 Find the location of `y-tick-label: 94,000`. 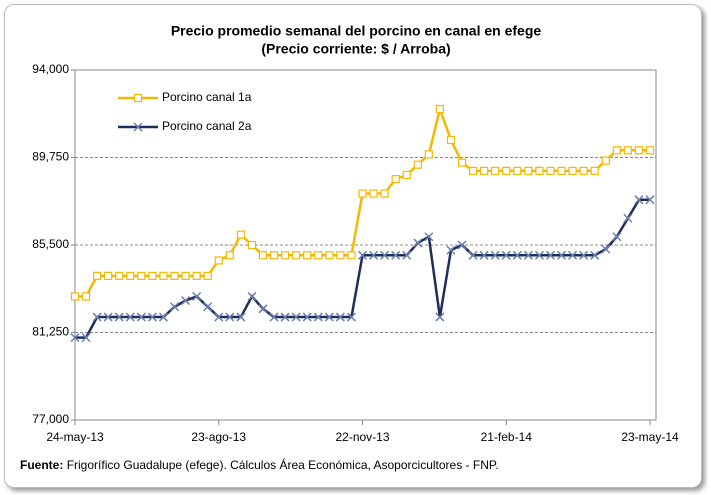

y-tick-label: 94,000 is located at coordinates (50, 69).